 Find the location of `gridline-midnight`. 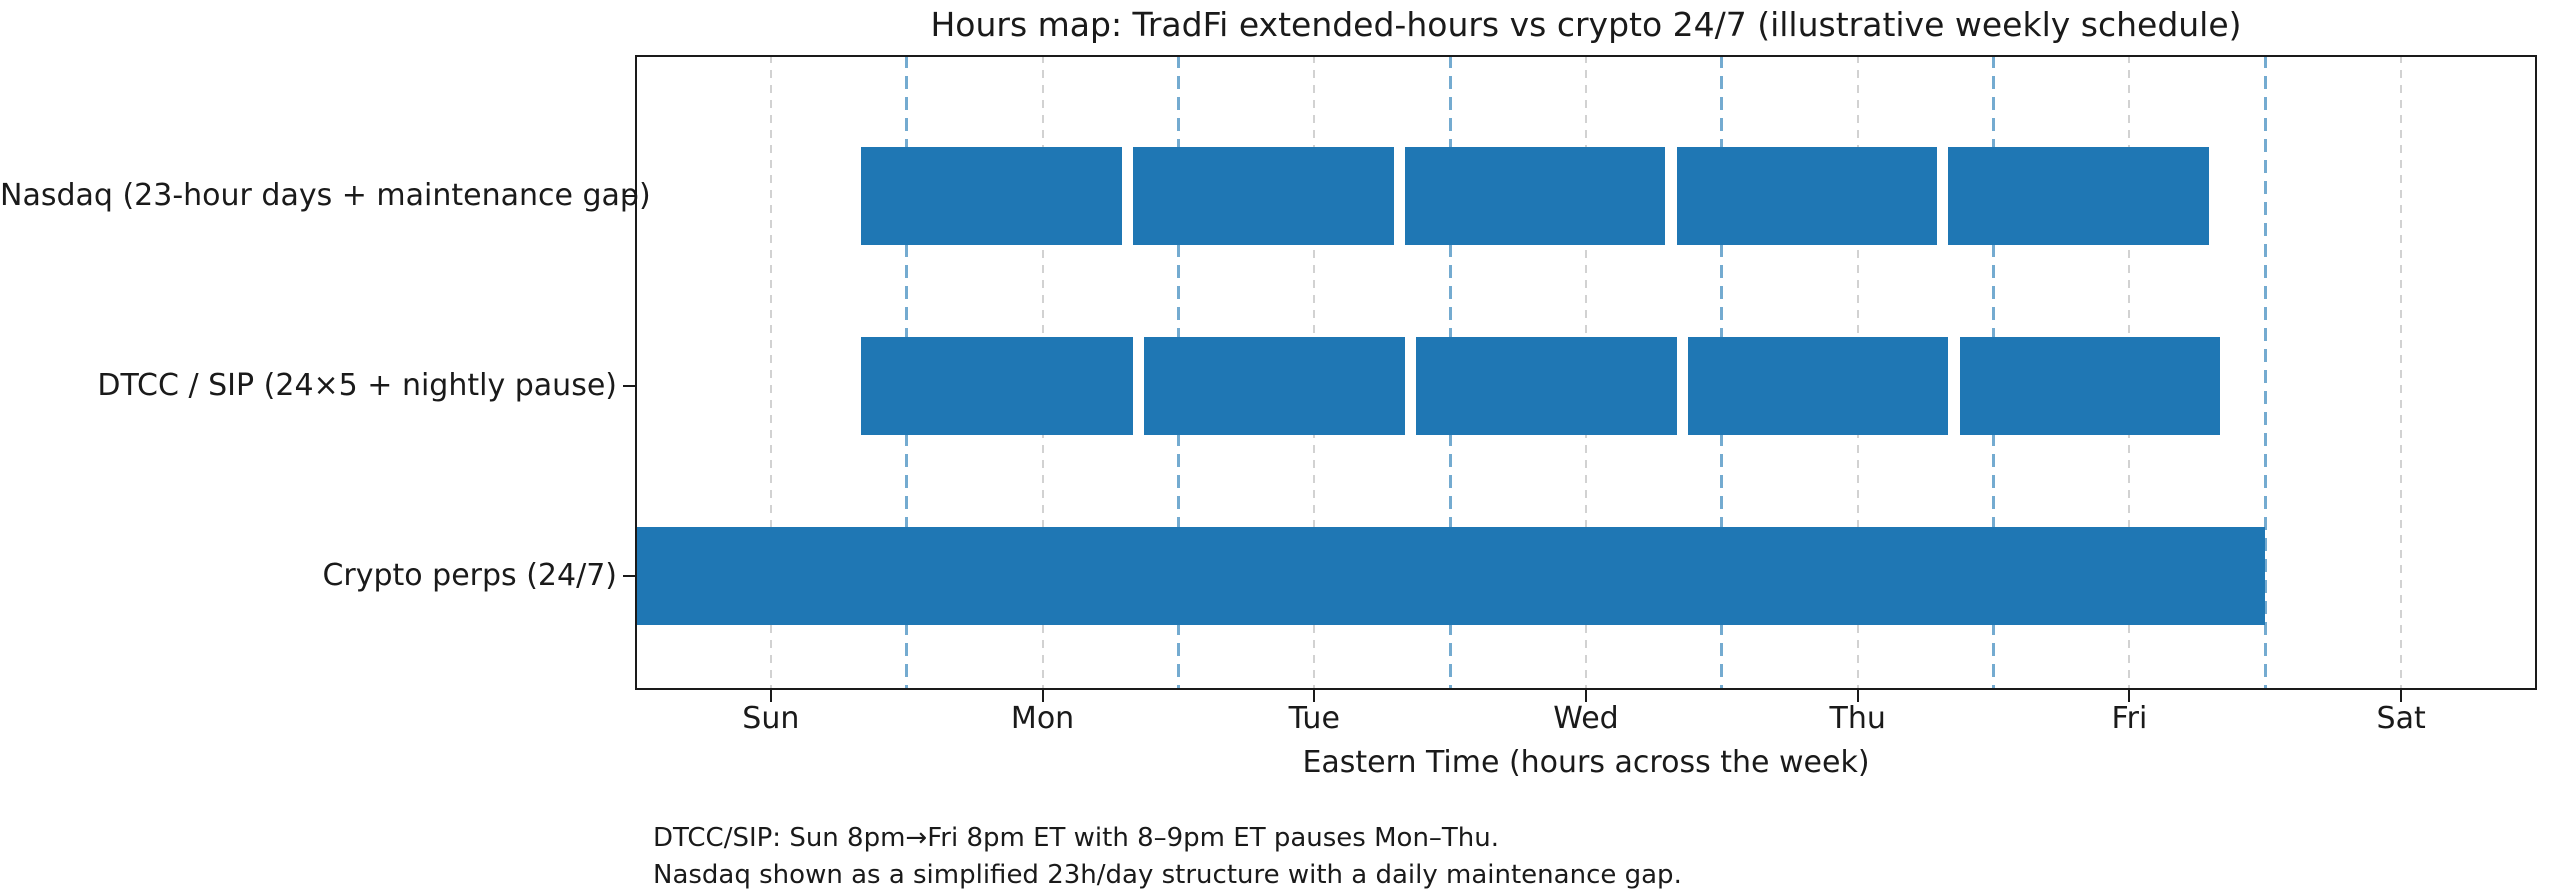

gridline-midnight is located at coordinates (2265, 372).